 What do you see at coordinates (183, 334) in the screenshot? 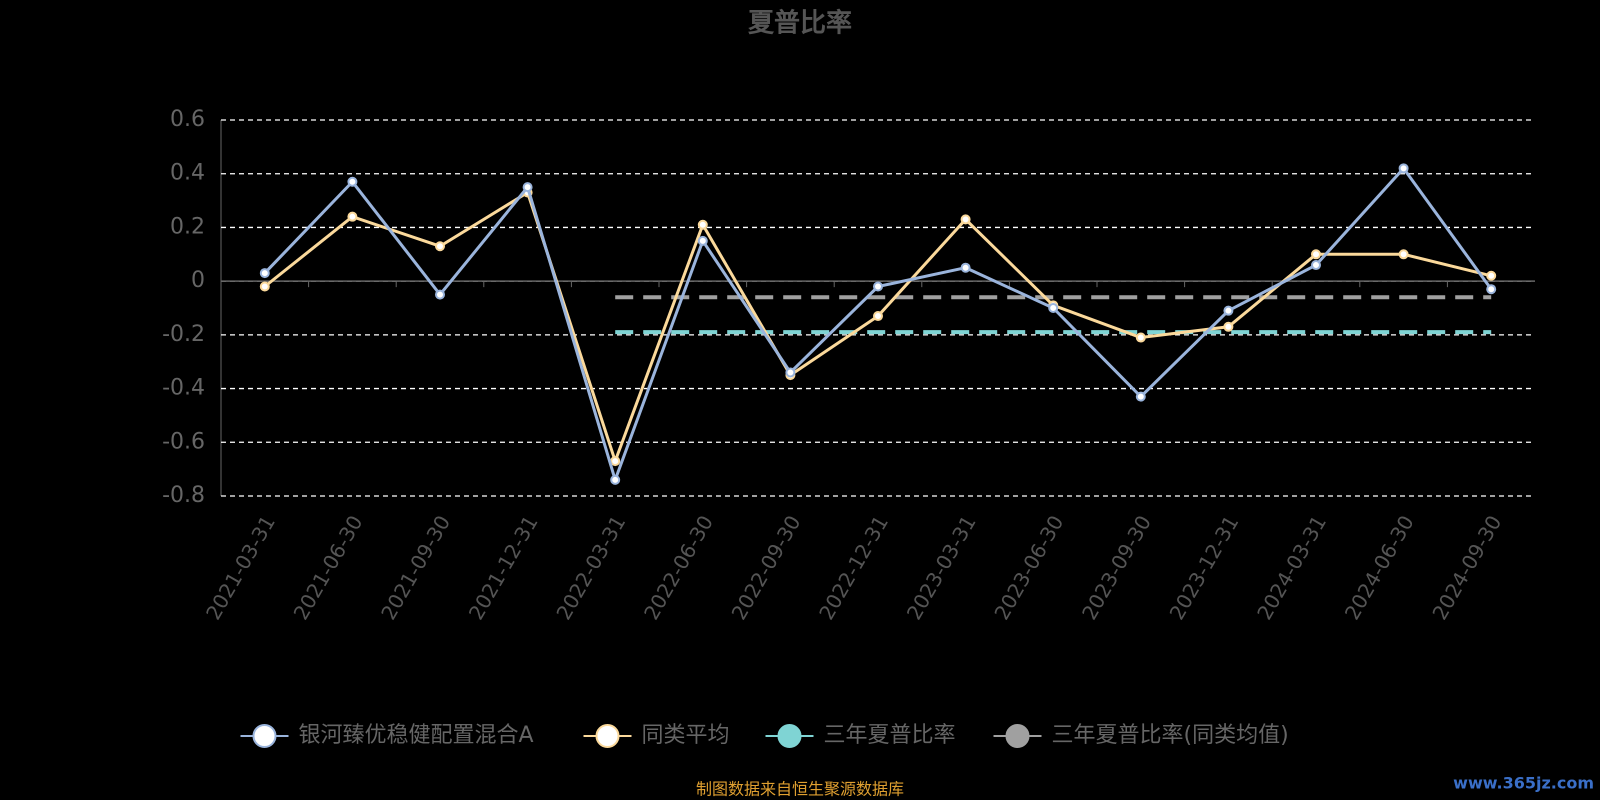
I see `y-tick-label: -0.2` at bounding box center [183, 334].